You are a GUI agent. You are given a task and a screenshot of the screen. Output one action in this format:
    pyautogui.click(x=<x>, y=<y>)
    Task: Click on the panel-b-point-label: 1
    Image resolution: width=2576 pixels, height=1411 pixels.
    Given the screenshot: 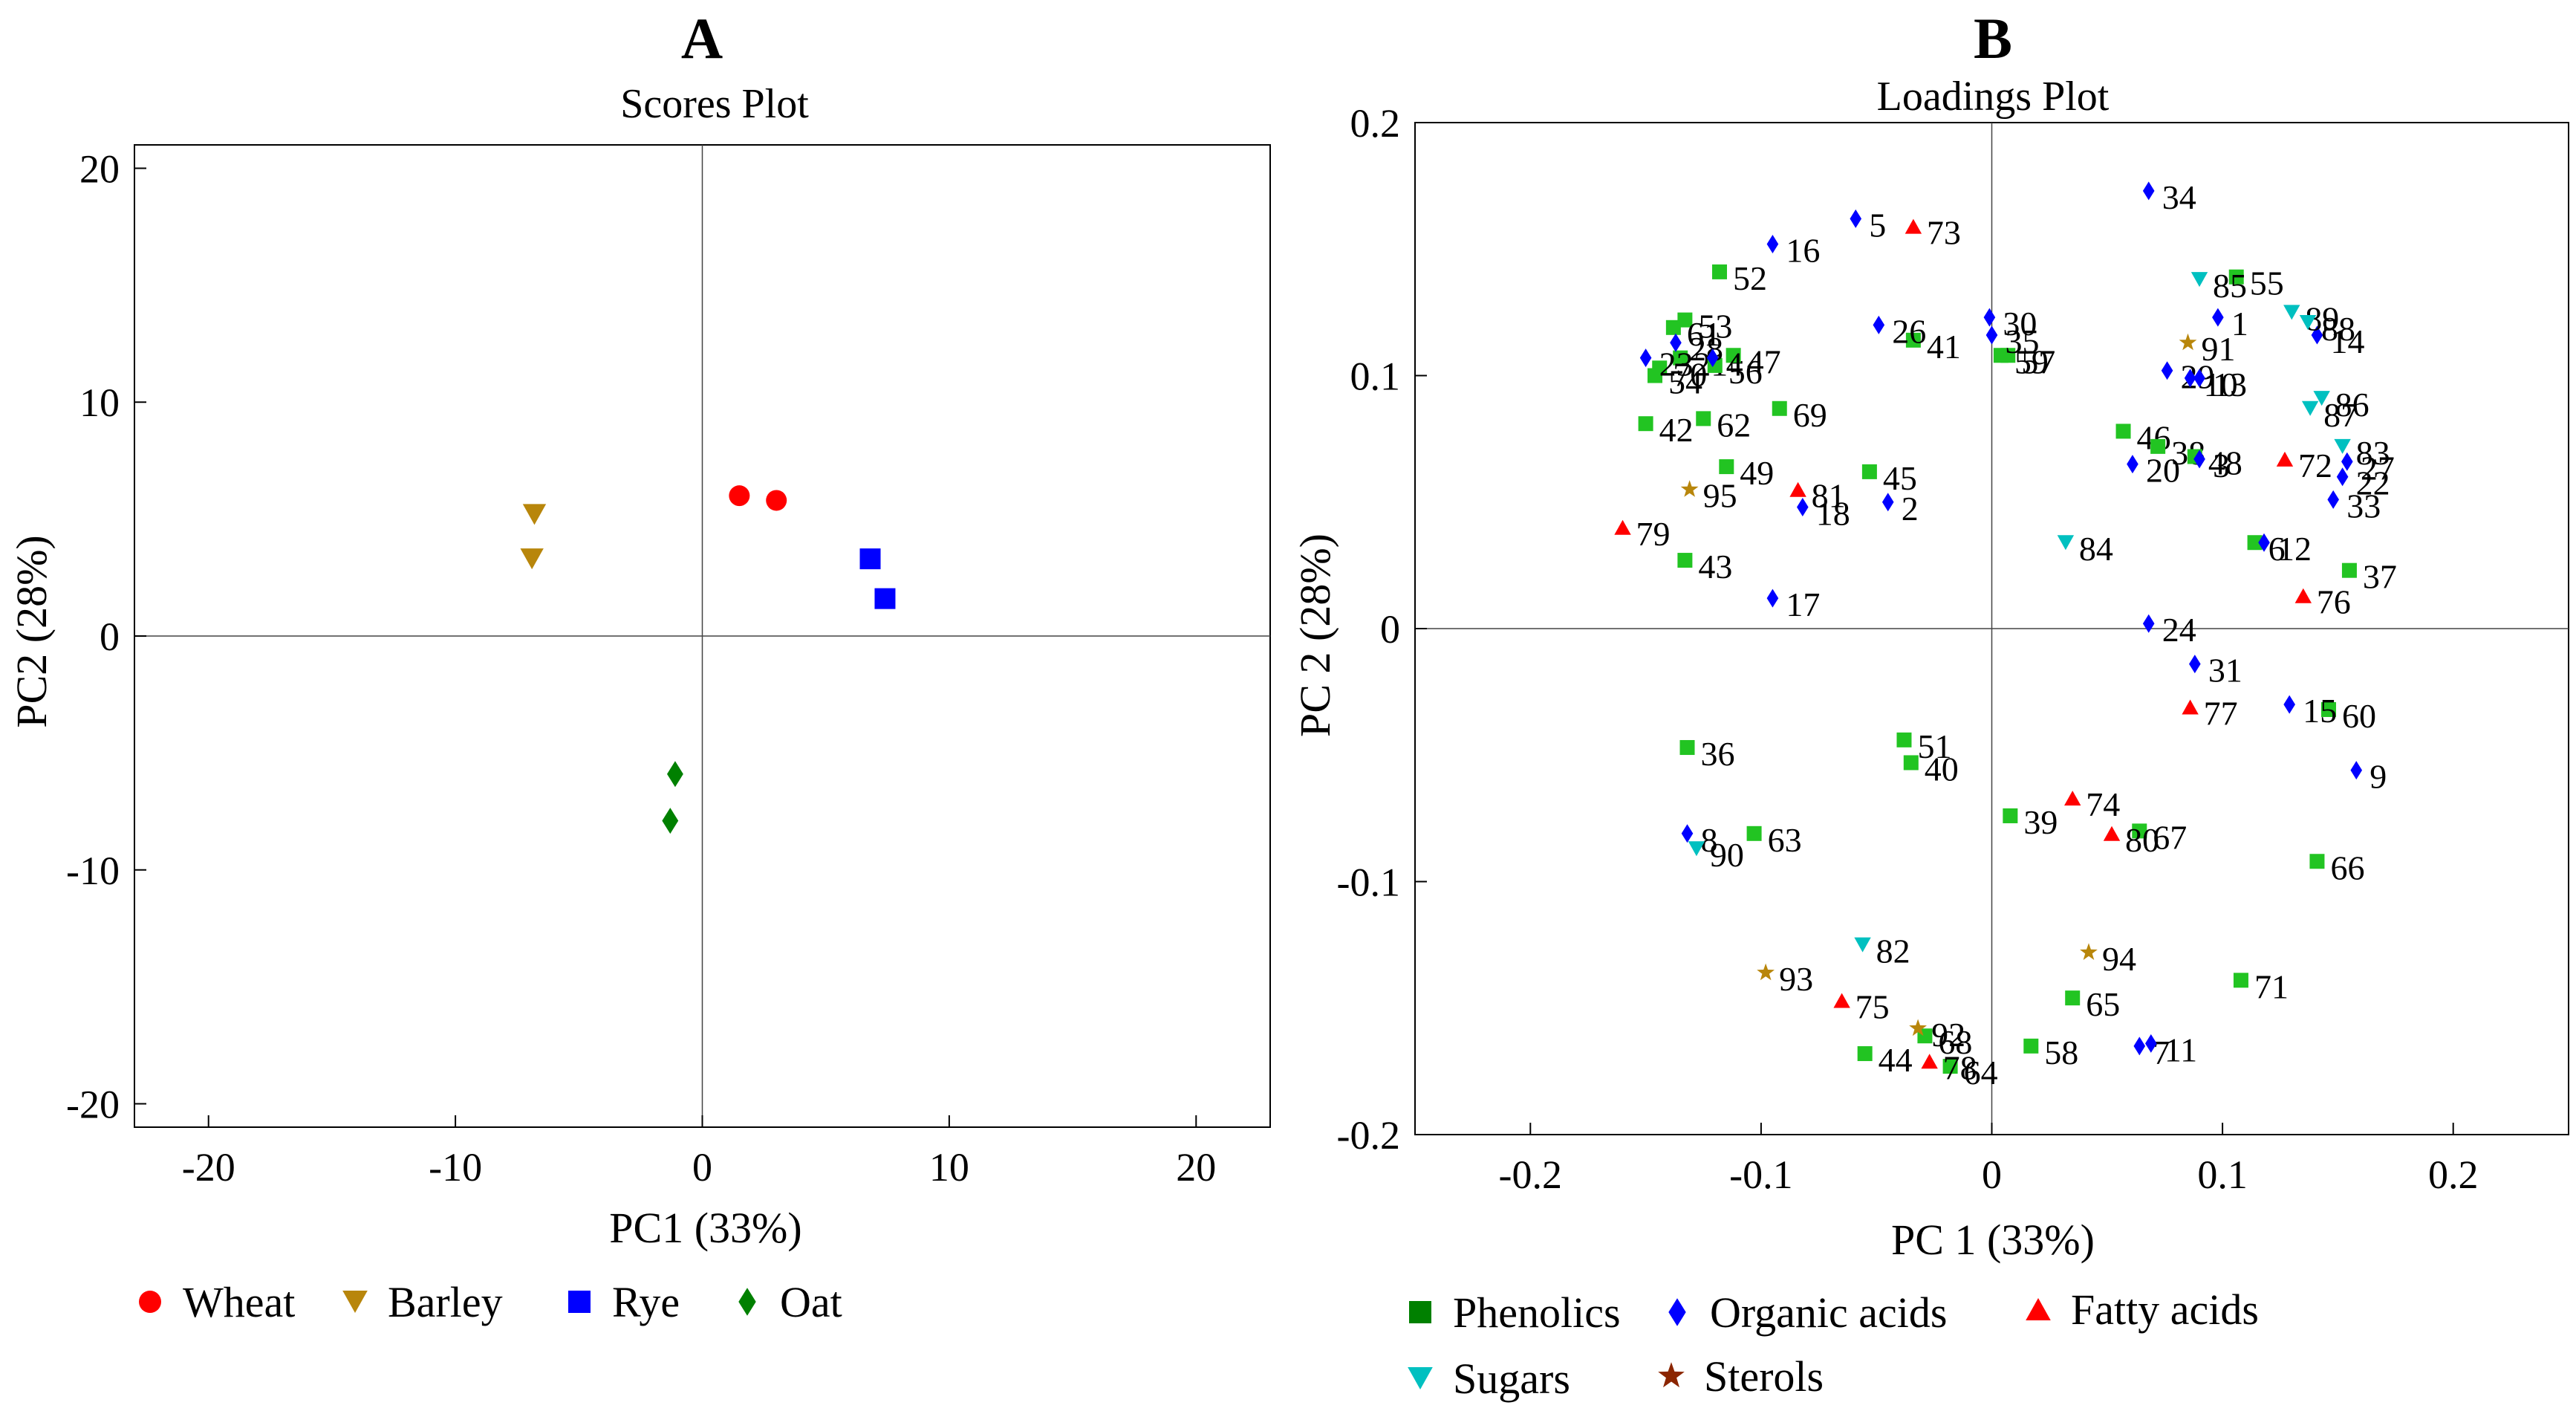 What is the action you would take?
    pyautogui.click(x=2239, y=324)
    